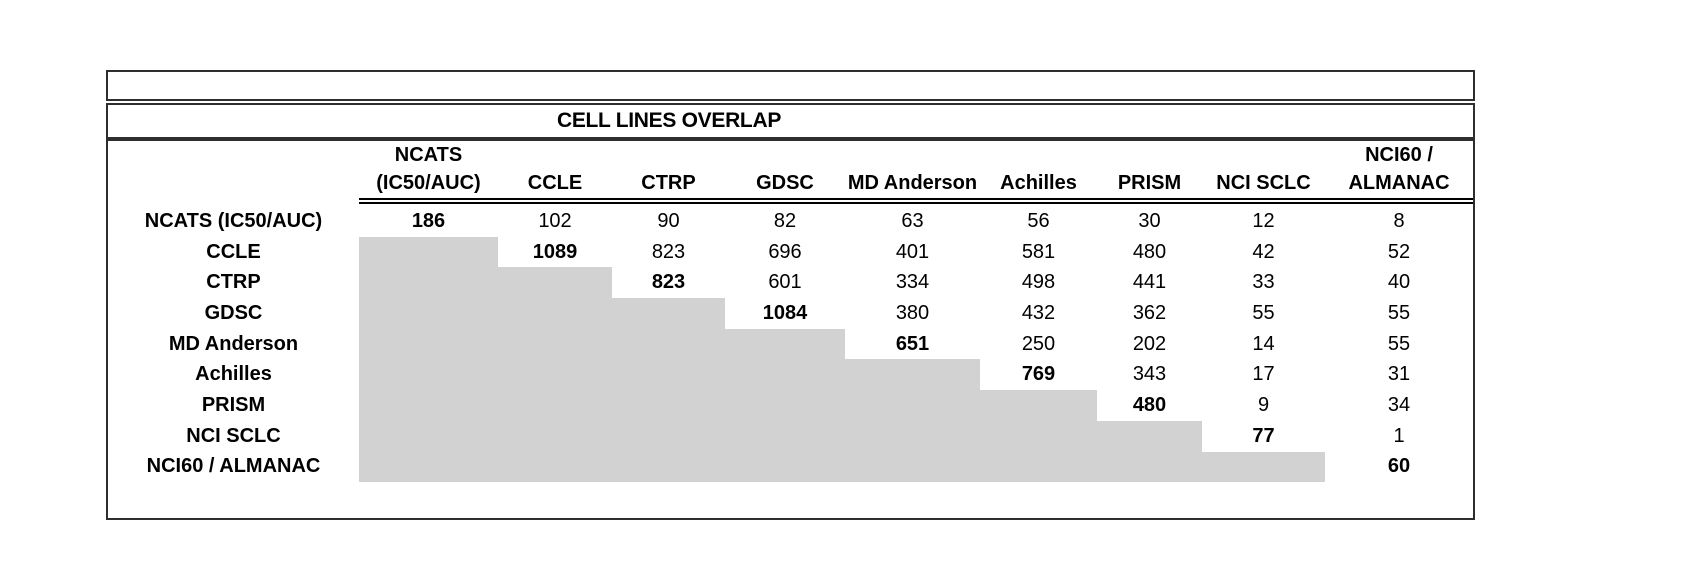  I want to click on column-header: NCATS (IC50/AUC), so click(428, 170).